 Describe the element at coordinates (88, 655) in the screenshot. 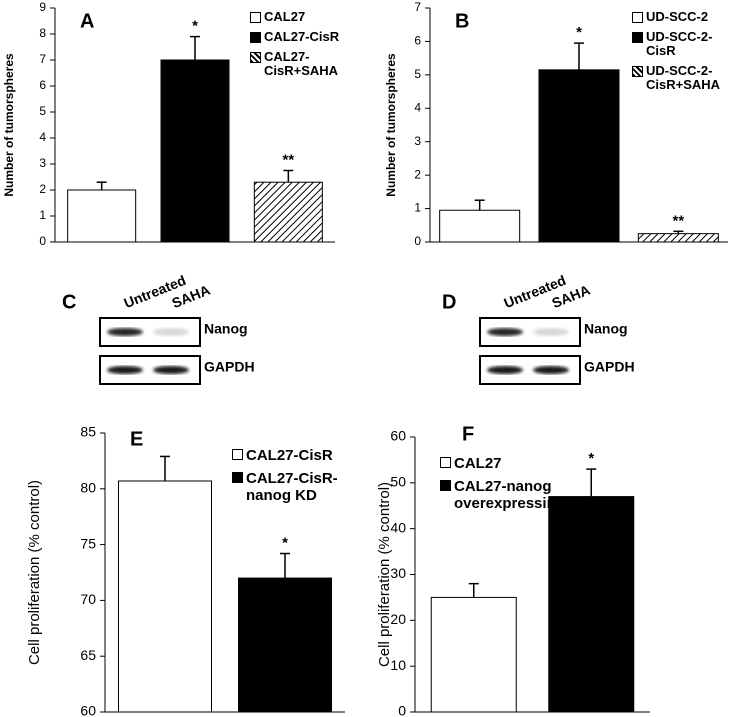

I see `y-tick-label: 65` at that location.